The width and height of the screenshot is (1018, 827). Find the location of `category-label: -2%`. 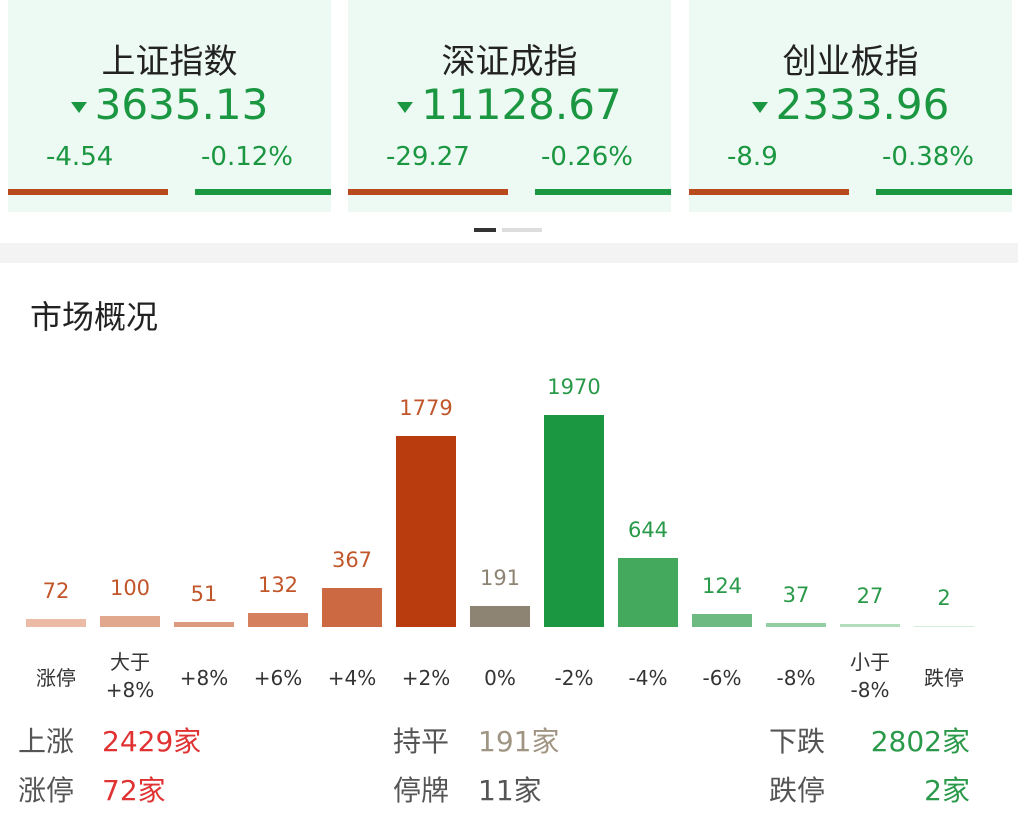

category-label: -2% is located at coordinates (574, 678).